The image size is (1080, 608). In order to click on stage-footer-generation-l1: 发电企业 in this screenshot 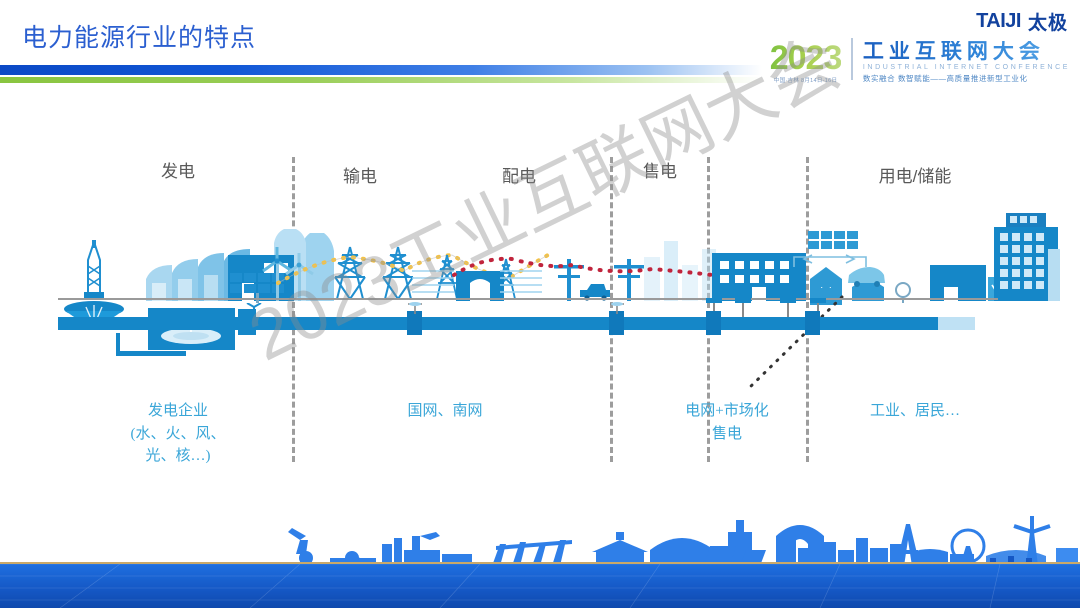, I will do `click(177, 411)`.